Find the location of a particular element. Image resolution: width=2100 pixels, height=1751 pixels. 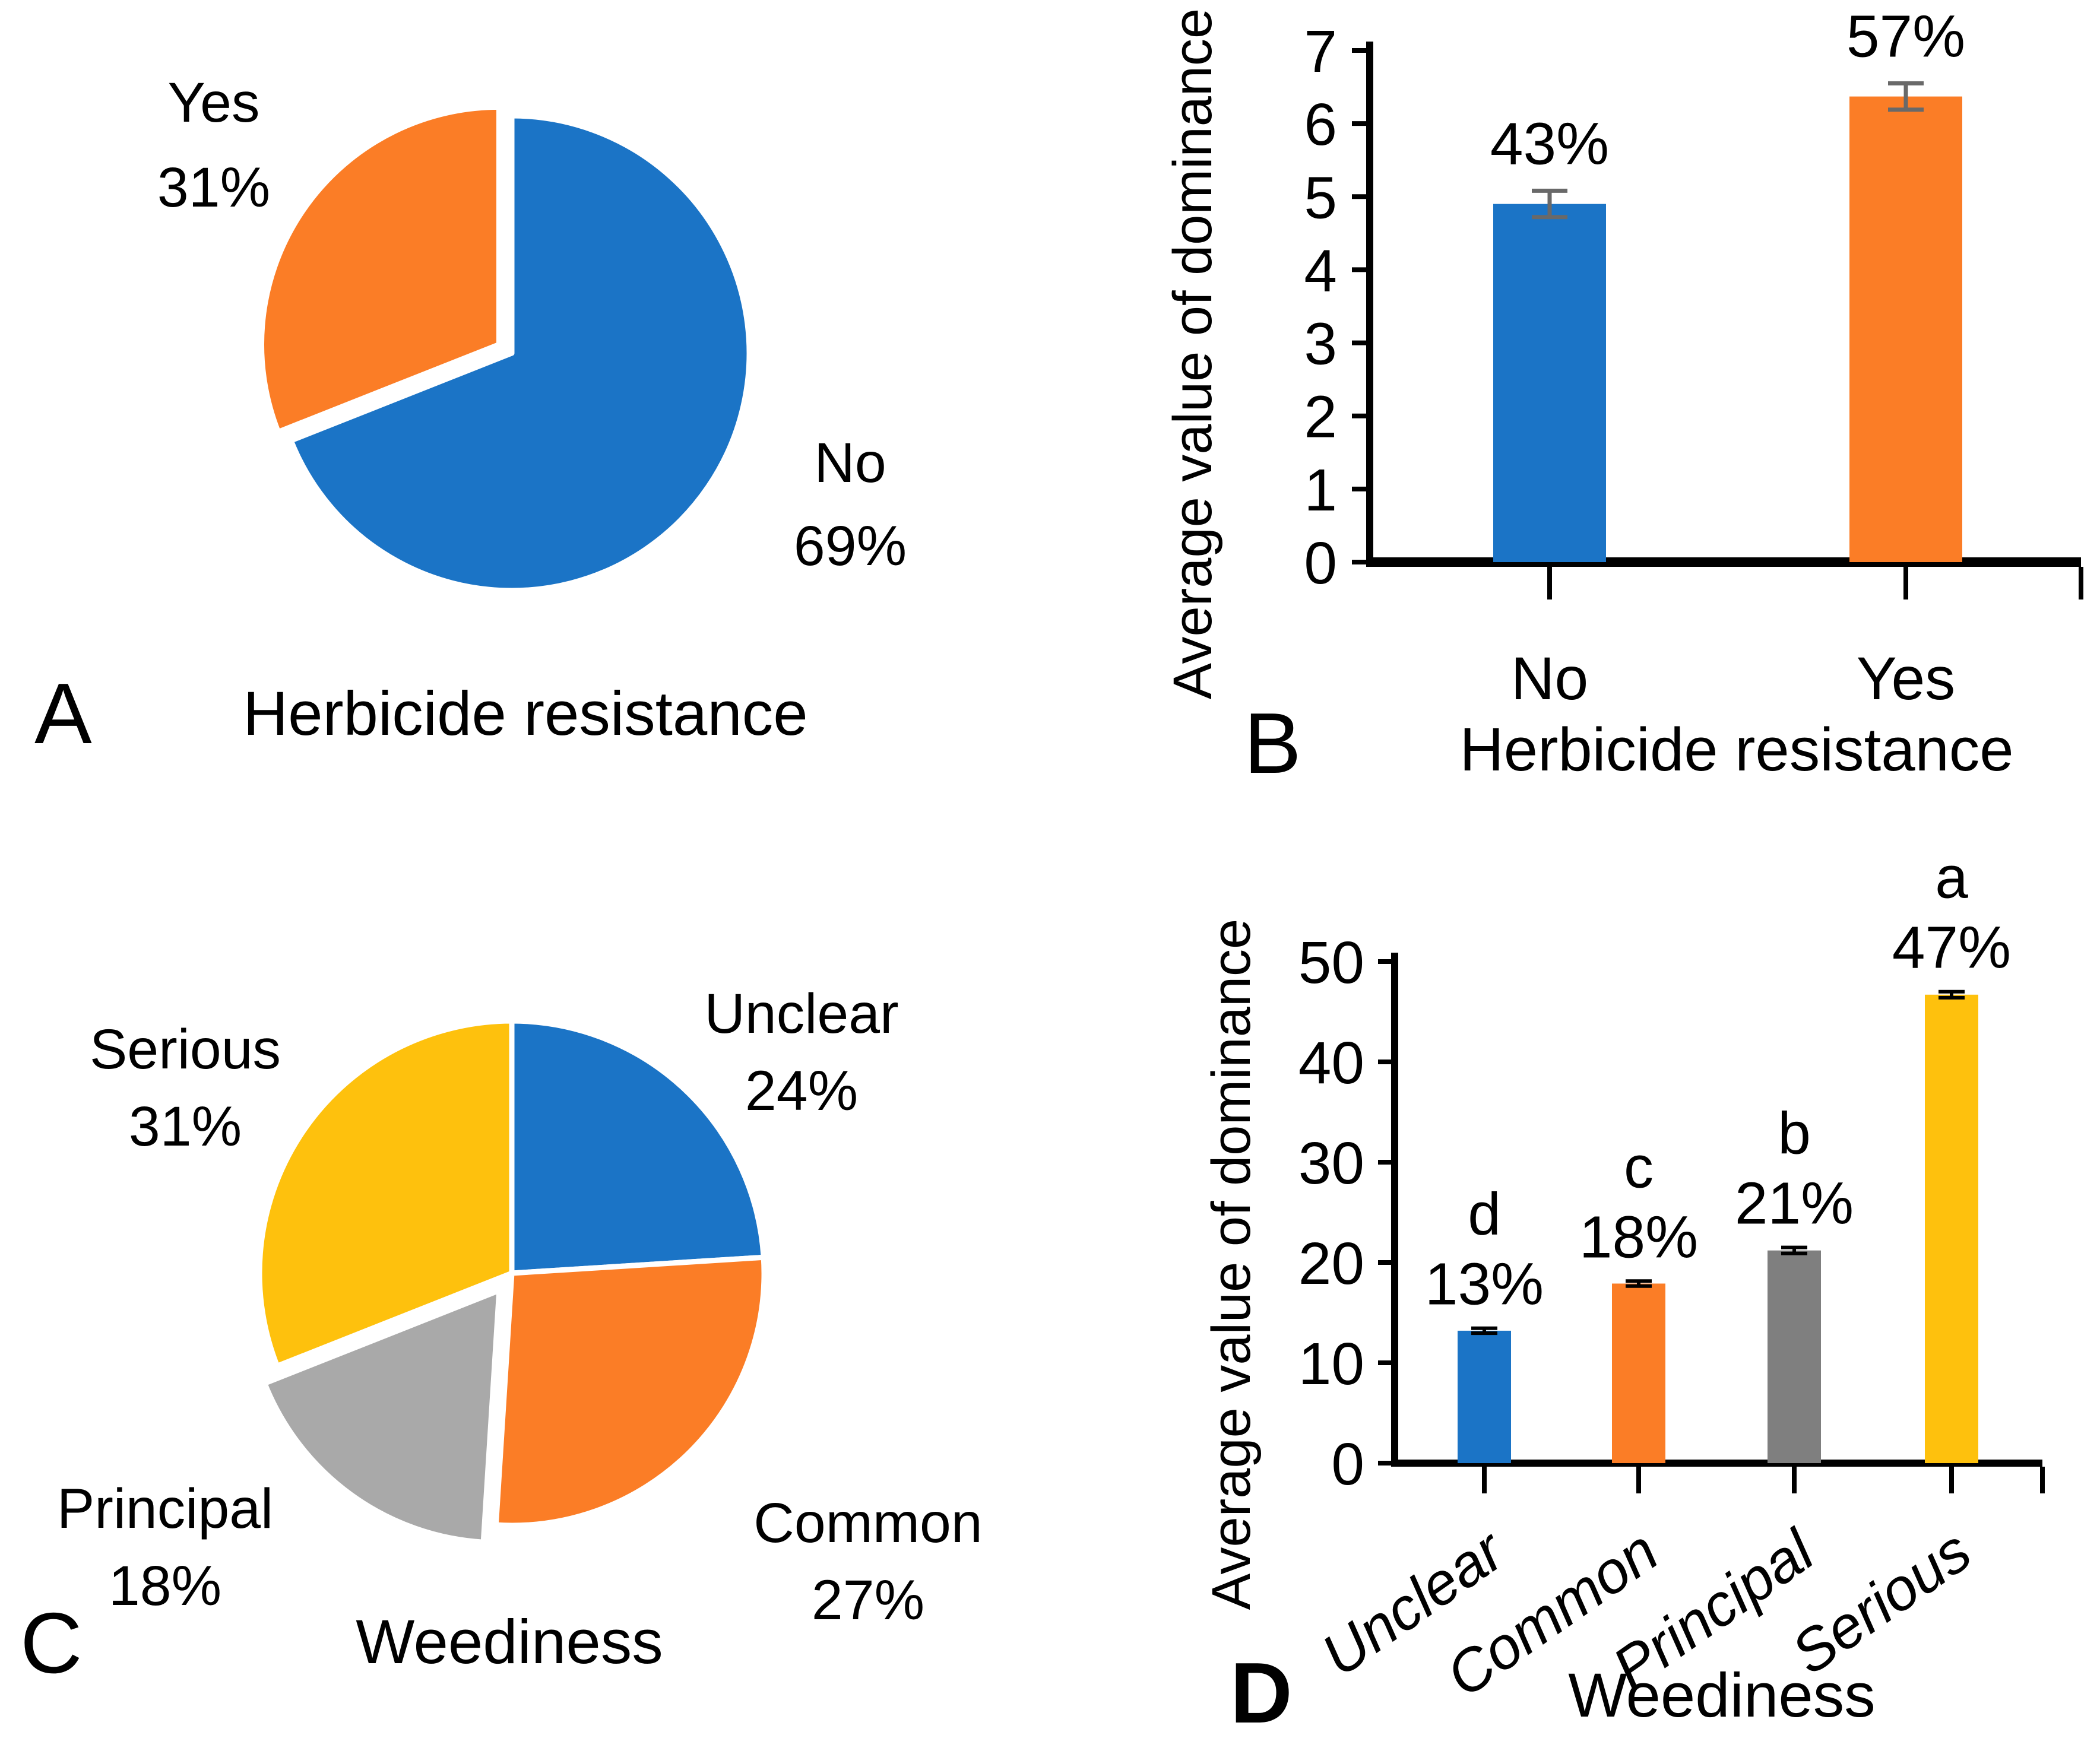

panel-a-pie-chart: No 69% Yes 31% is located at coordinates (532, 332).